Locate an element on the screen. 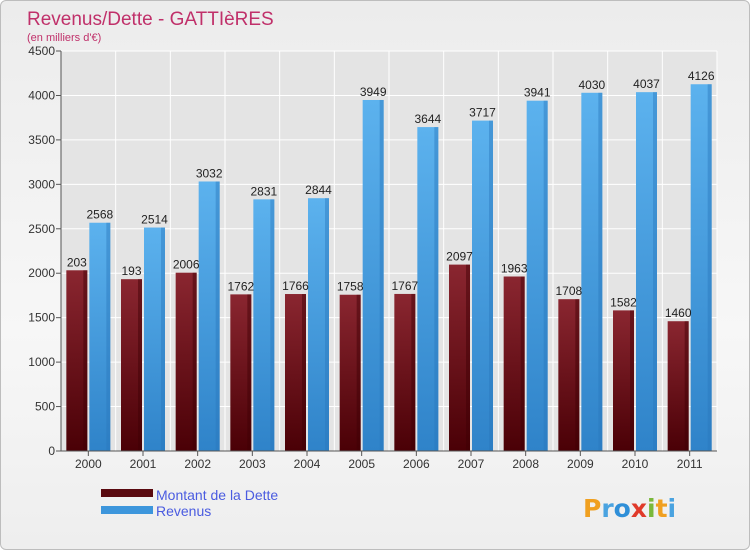 The height and width of the screenshot is (550, 750). y-tick-label: 3500 is located at coordinates (41, 140).